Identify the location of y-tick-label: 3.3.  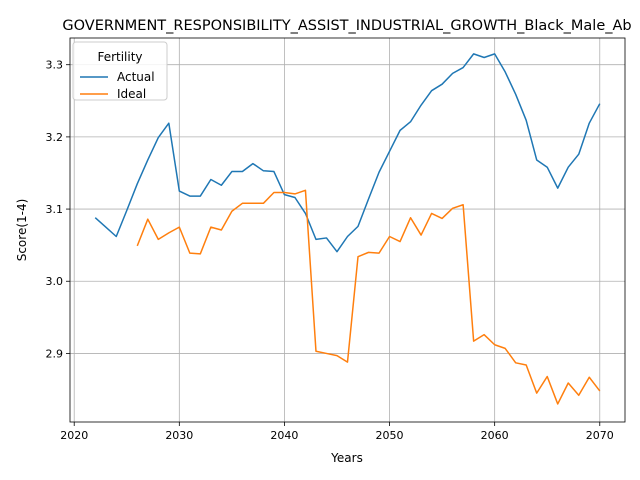
(55, 65).